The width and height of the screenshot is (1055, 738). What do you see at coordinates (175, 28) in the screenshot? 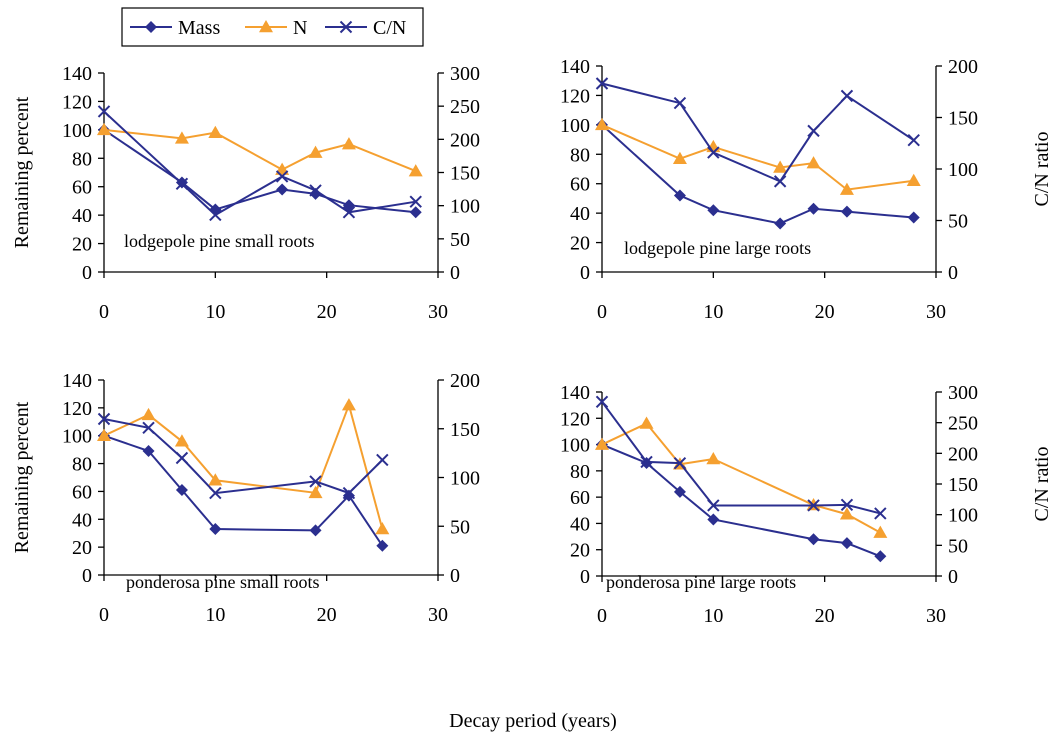
I see `legend-entry-mass: Mass` at bounding box center [175, 28].